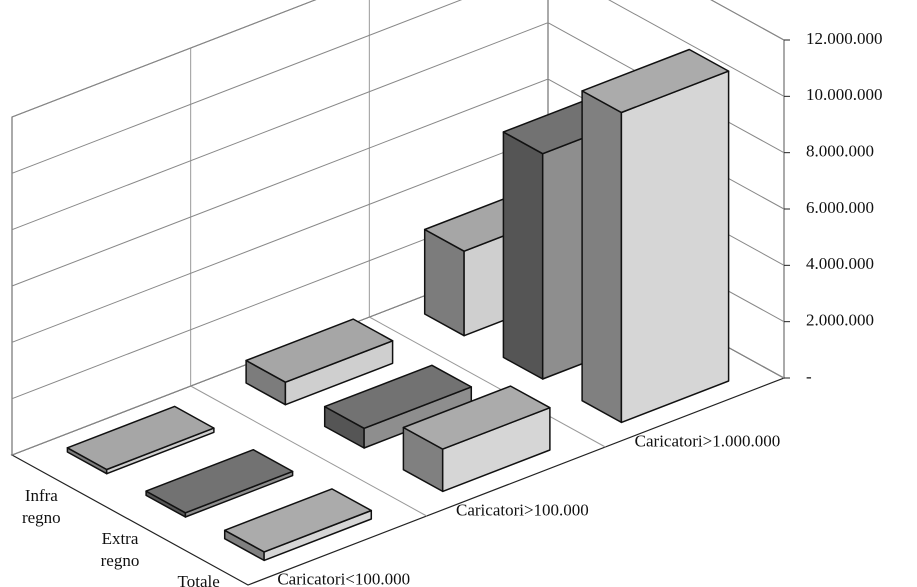 This screenshot has width=917, height=587. I want to click on y-tick-label: -, so click(809, 376).